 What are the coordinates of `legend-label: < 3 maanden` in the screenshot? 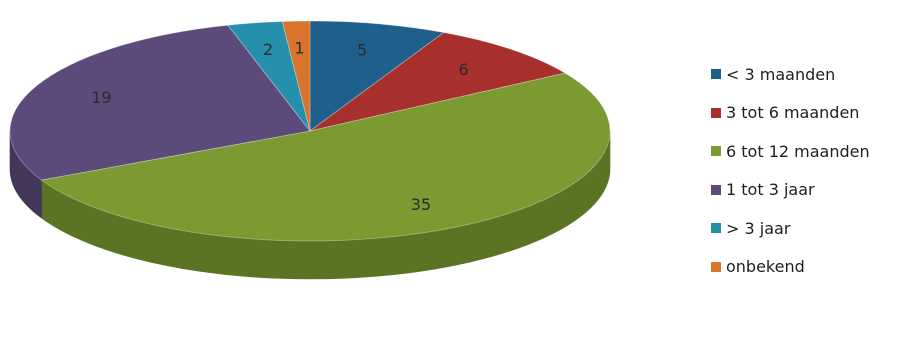 It's located at (781, 74).